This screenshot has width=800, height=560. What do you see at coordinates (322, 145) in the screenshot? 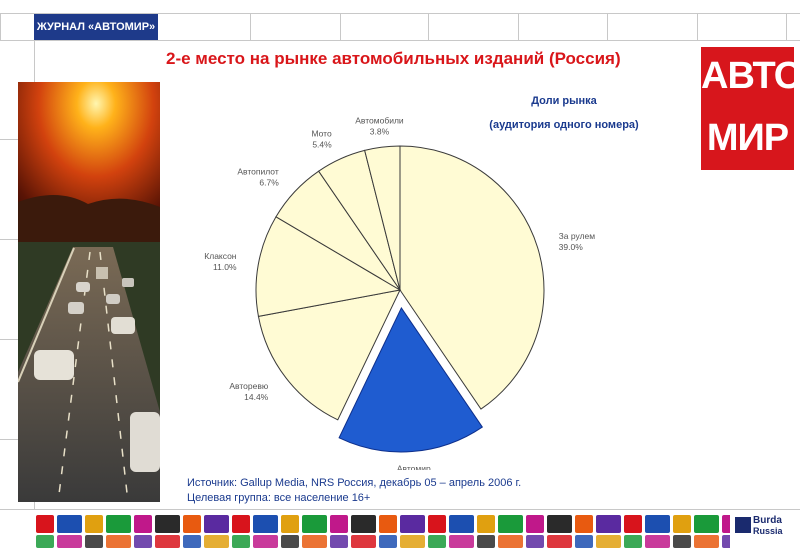
I see `slice-value-label: 5.4%` at bounding box center [322, 145].